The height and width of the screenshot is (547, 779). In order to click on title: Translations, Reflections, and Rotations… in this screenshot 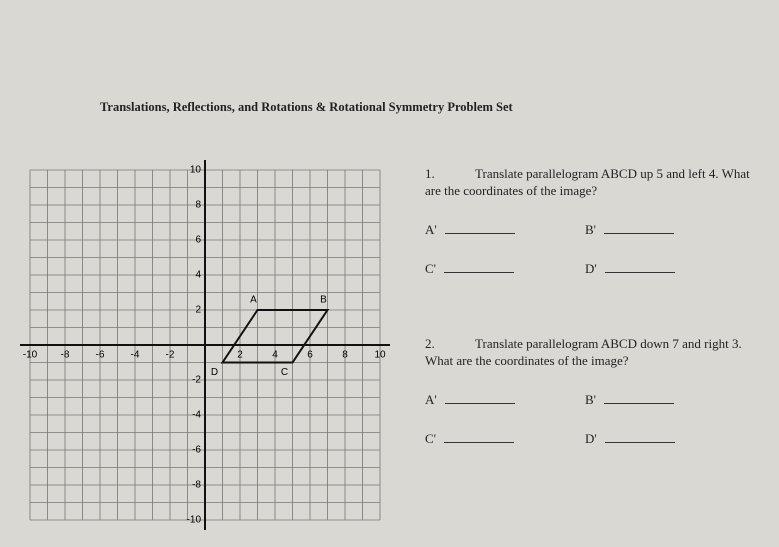, I will do `click(306, 107)`.